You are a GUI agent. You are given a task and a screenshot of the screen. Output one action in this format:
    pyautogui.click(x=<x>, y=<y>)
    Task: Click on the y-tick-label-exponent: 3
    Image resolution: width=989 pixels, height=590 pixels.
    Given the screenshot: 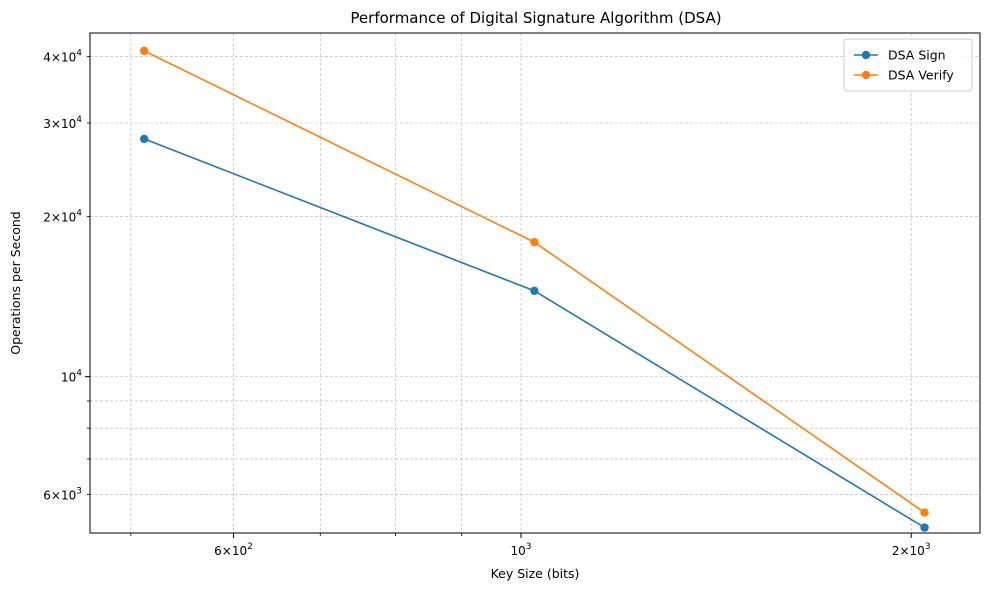 What is the action you would take?
    pyautogui.click(x=79, y=492)
    